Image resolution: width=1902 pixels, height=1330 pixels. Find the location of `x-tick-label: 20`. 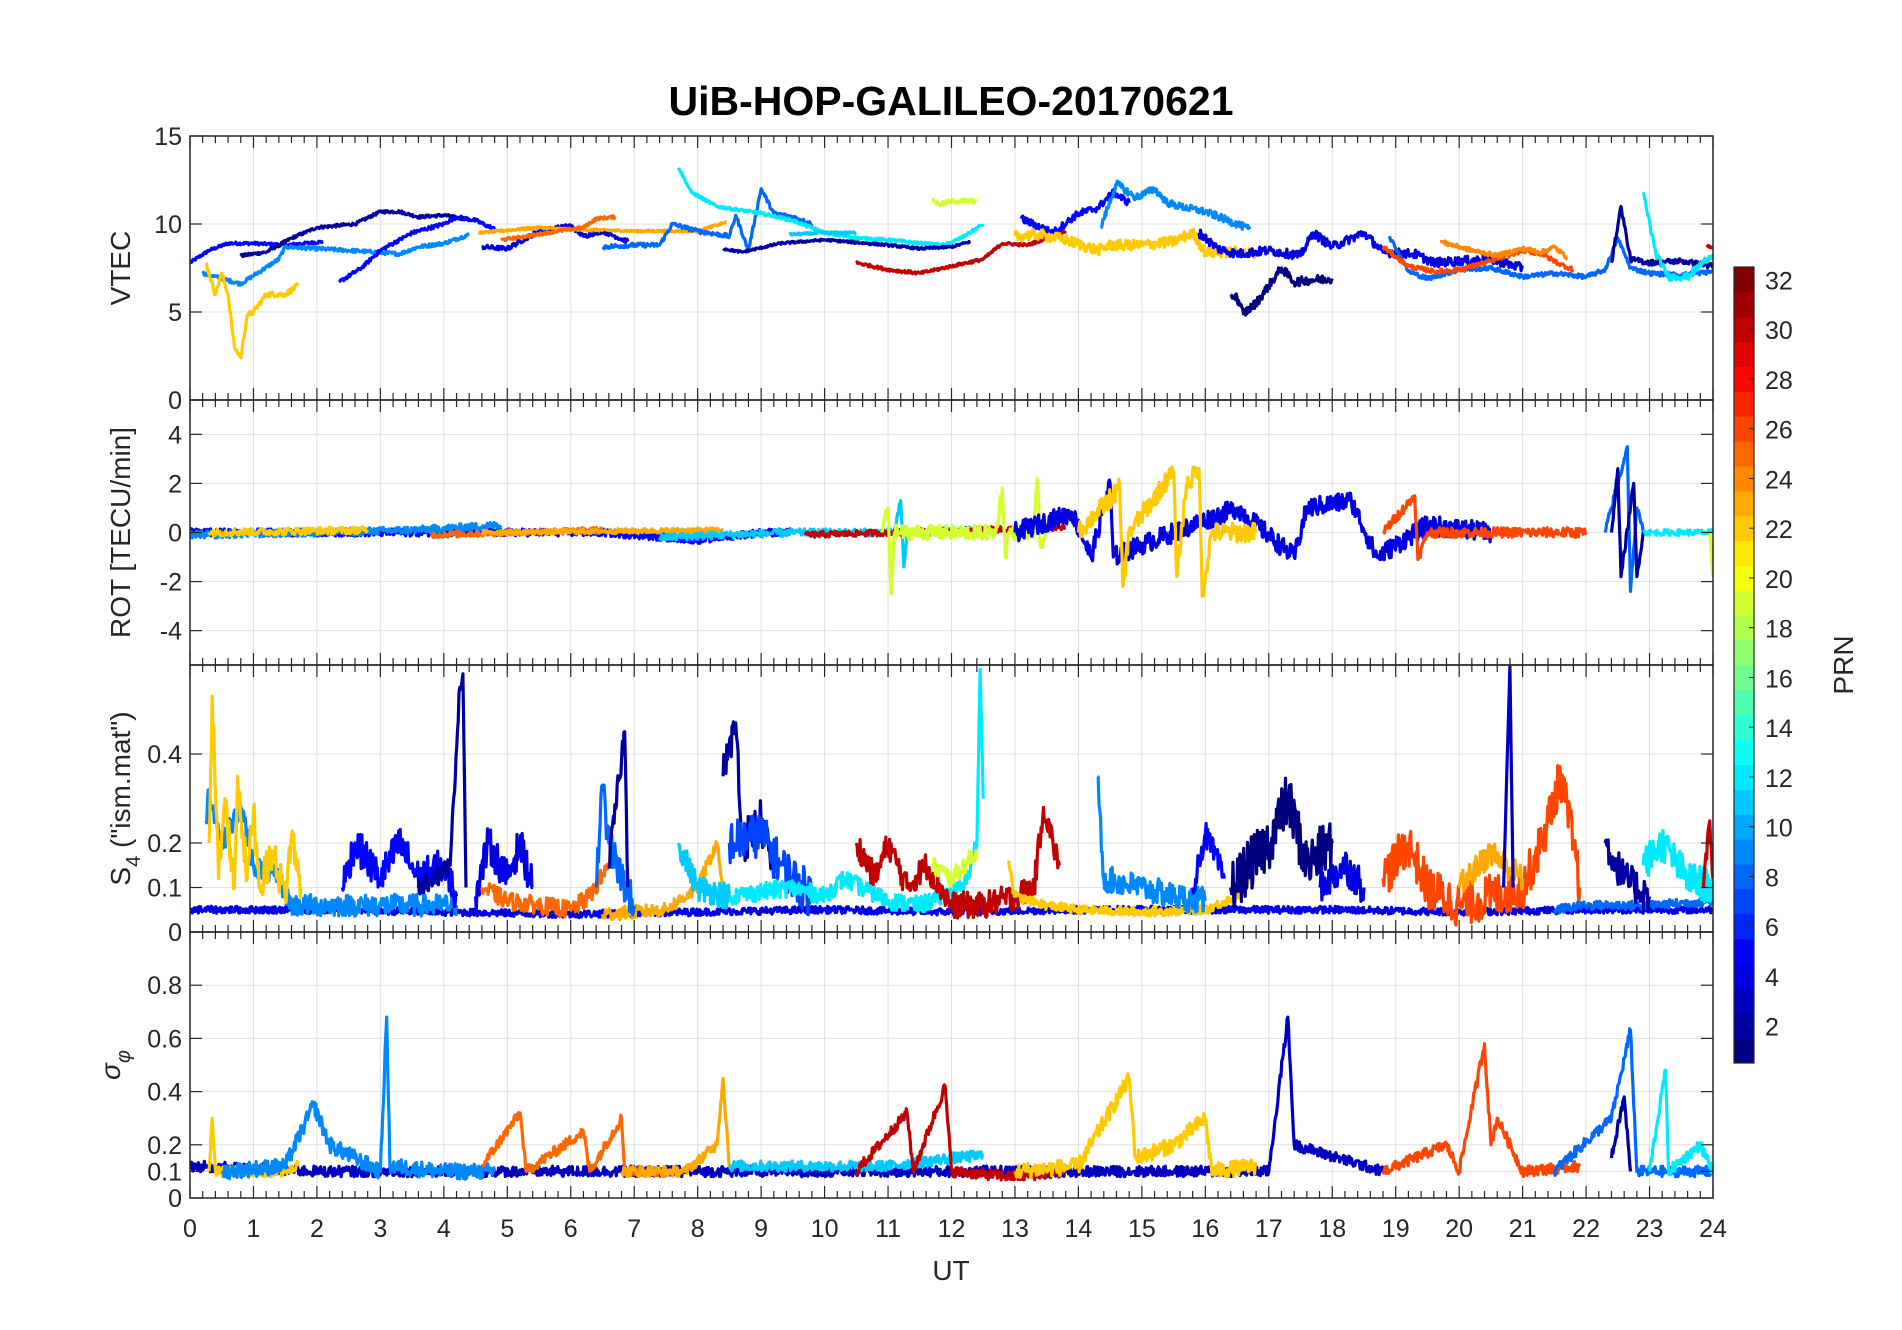

x-tick-label: 20 is located at coordinates (1459, 1229).